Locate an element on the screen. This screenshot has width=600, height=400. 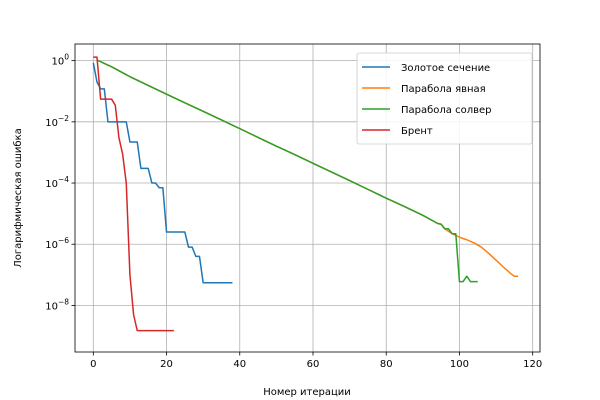
y-tick-label: 10⁻² is located at coordinates (57, 121).